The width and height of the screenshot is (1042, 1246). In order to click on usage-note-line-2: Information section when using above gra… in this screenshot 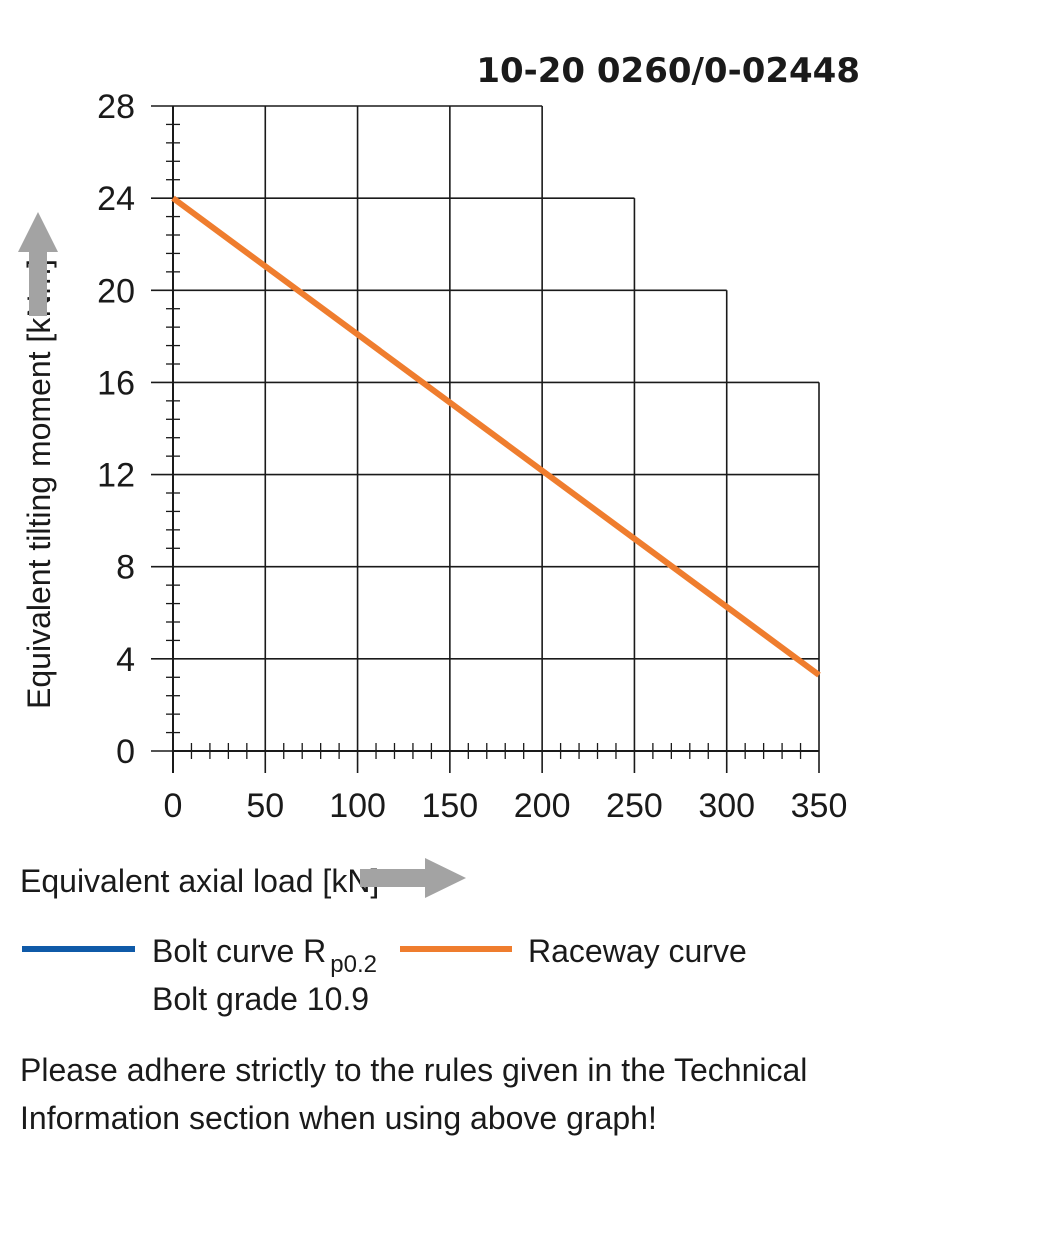, I will do `click(338, 1118)`.